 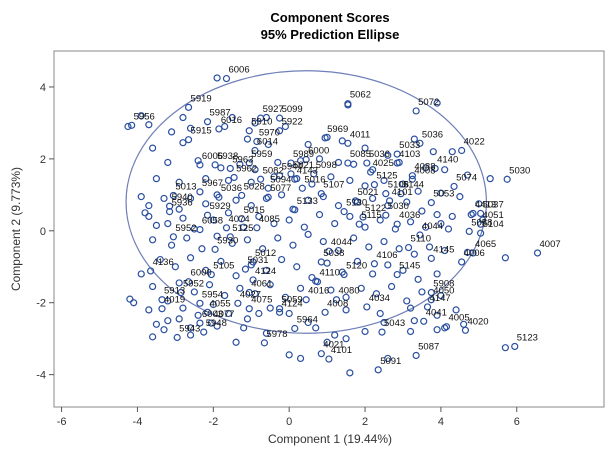 I want to click on point-label: 5964, so click(x=307, y=319).